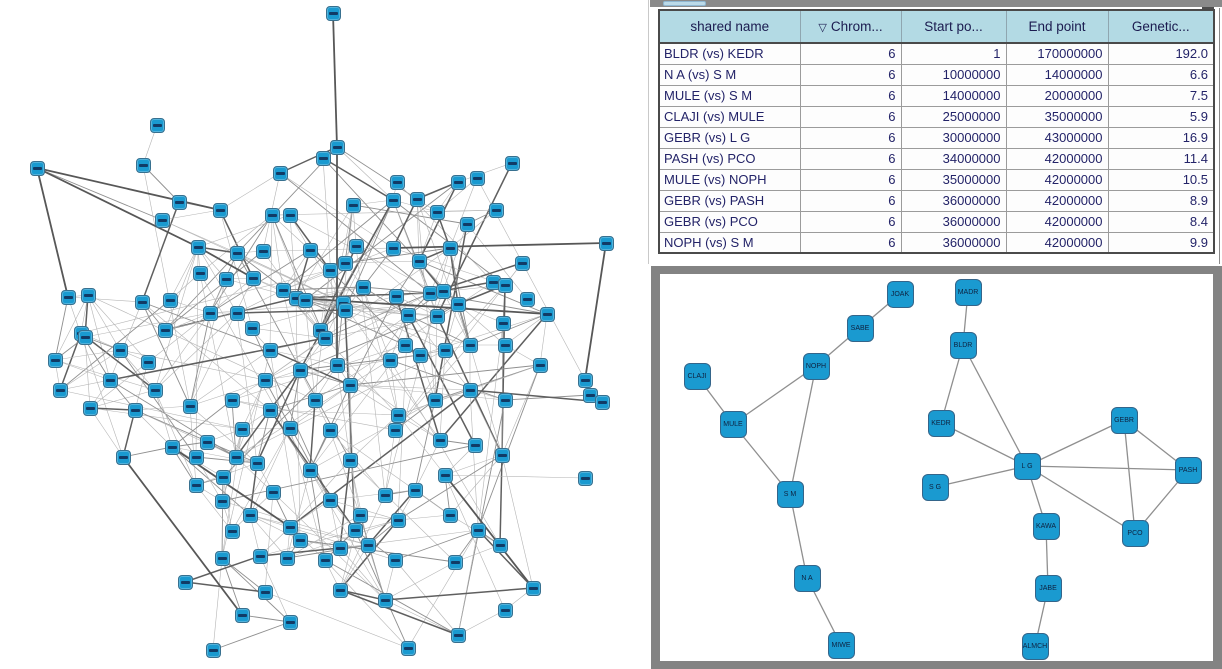  Describe the element at coordinates (816, 366) in the screenshot. I see `subnetwork-node-NOPH: NOPH` at that location.